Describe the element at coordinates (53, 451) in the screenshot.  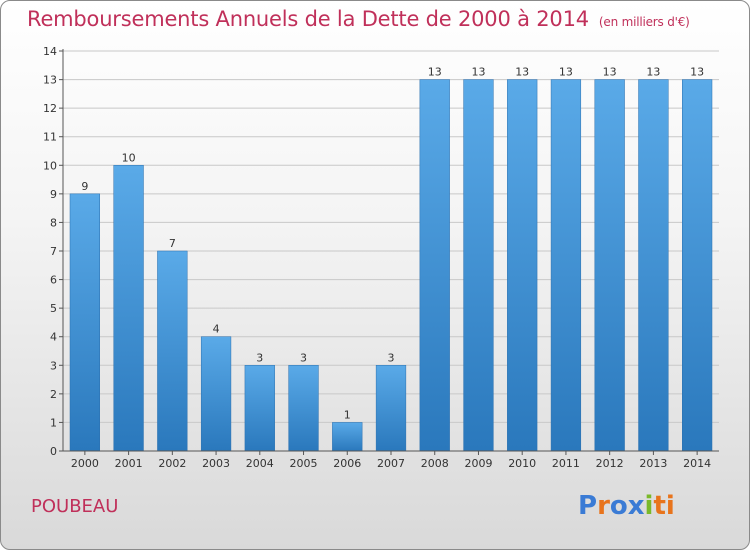
I see `y-tick-label: 0` at that location.